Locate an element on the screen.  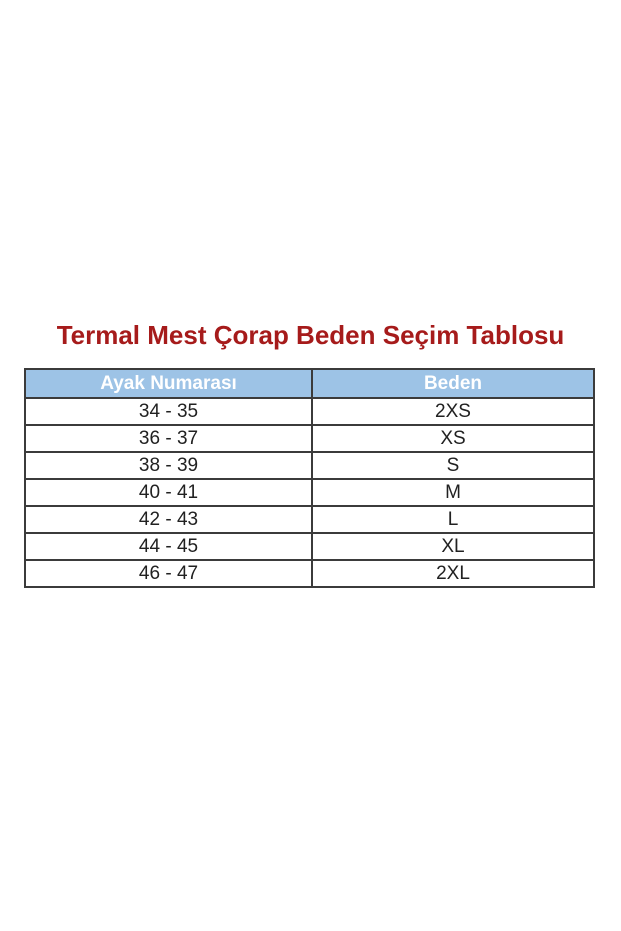
size-cell: XS is located at coordinates (453, 438).